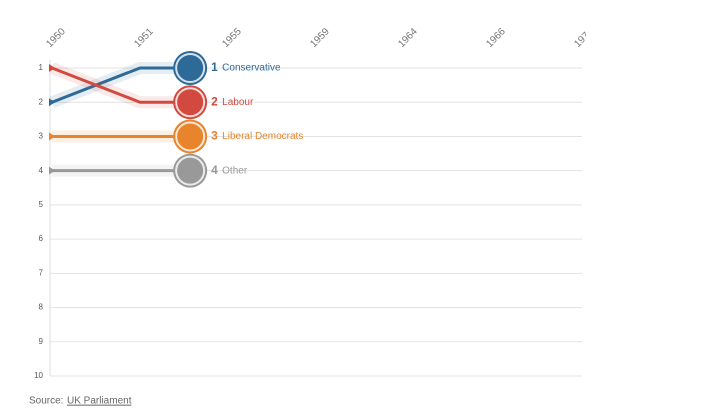 The width and height of the screenshot is (720, 414). Describe the element at coordinates (99, 401) in the screenshot. I see `source-link: UK Parliament` at that location.